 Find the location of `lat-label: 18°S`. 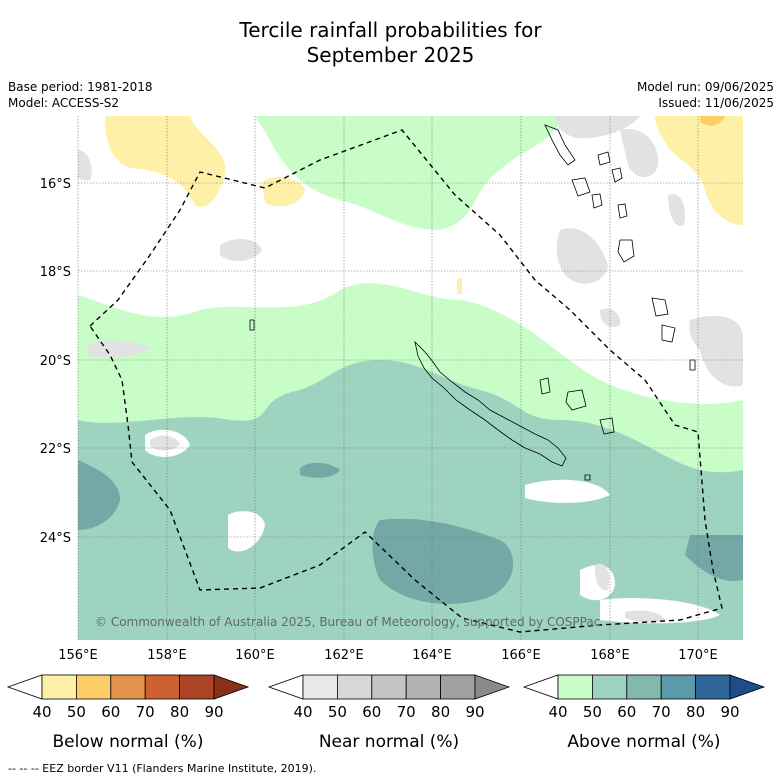

lat-label: 18°S is located at coordinates (55, 272).